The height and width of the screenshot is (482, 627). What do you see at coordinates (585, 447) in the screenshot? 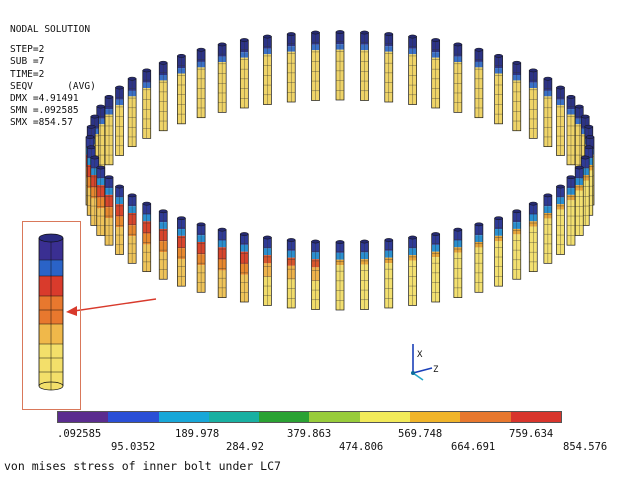
I see `legend-value: 854.576` at bounding box center [585, 447].